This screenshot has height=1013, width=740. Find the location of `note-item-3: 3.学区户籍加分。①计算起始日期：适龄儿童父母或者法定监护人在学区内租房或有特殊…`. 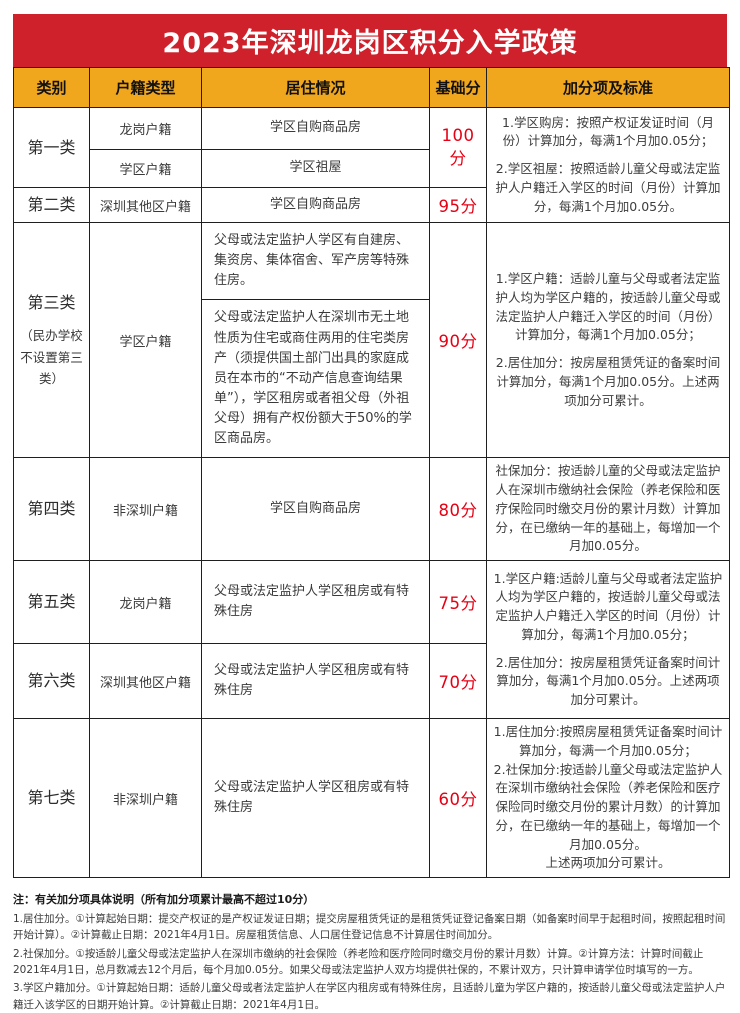

note-item-3: 3.学区户籍加分。①计算起始日期：适龄儿童父母或者法定监护人在学区内租房或有特殊… is located at coordinates (369, 996).